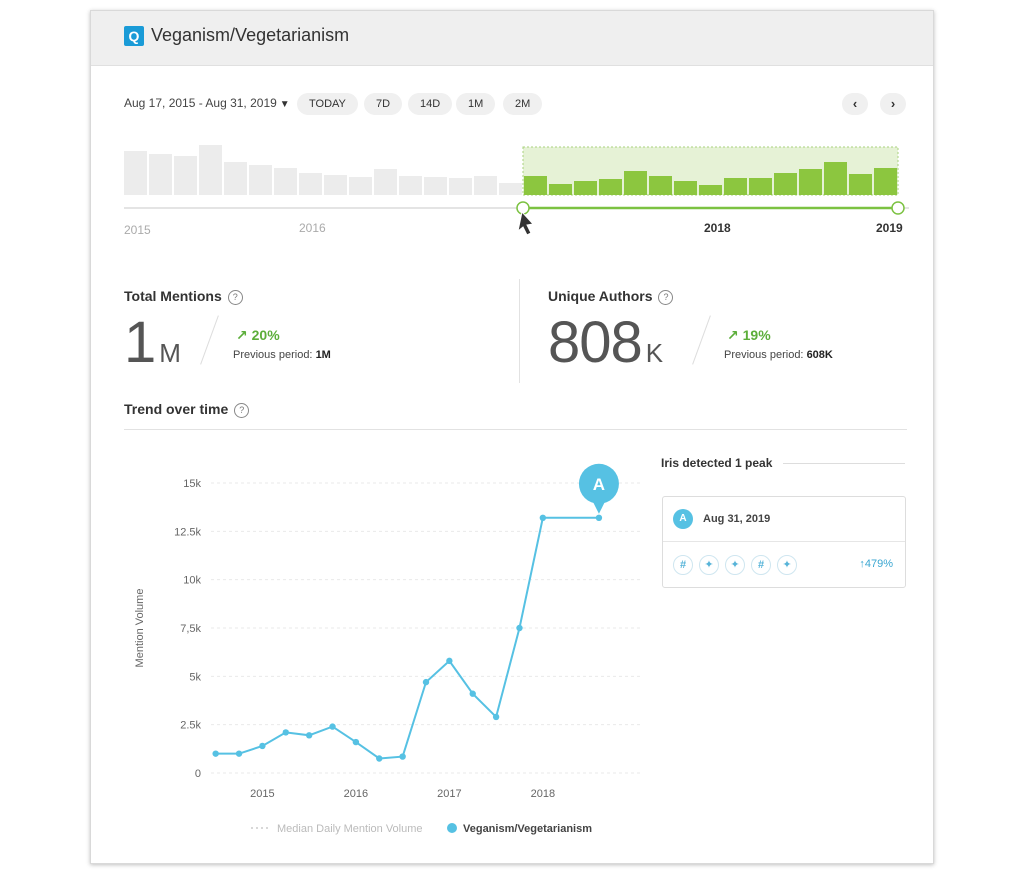 The width and height of the screenshot is (1024, 879). Describe the element at coordinates (515, 429) in the screenshot. I see `section-divider` at that location.